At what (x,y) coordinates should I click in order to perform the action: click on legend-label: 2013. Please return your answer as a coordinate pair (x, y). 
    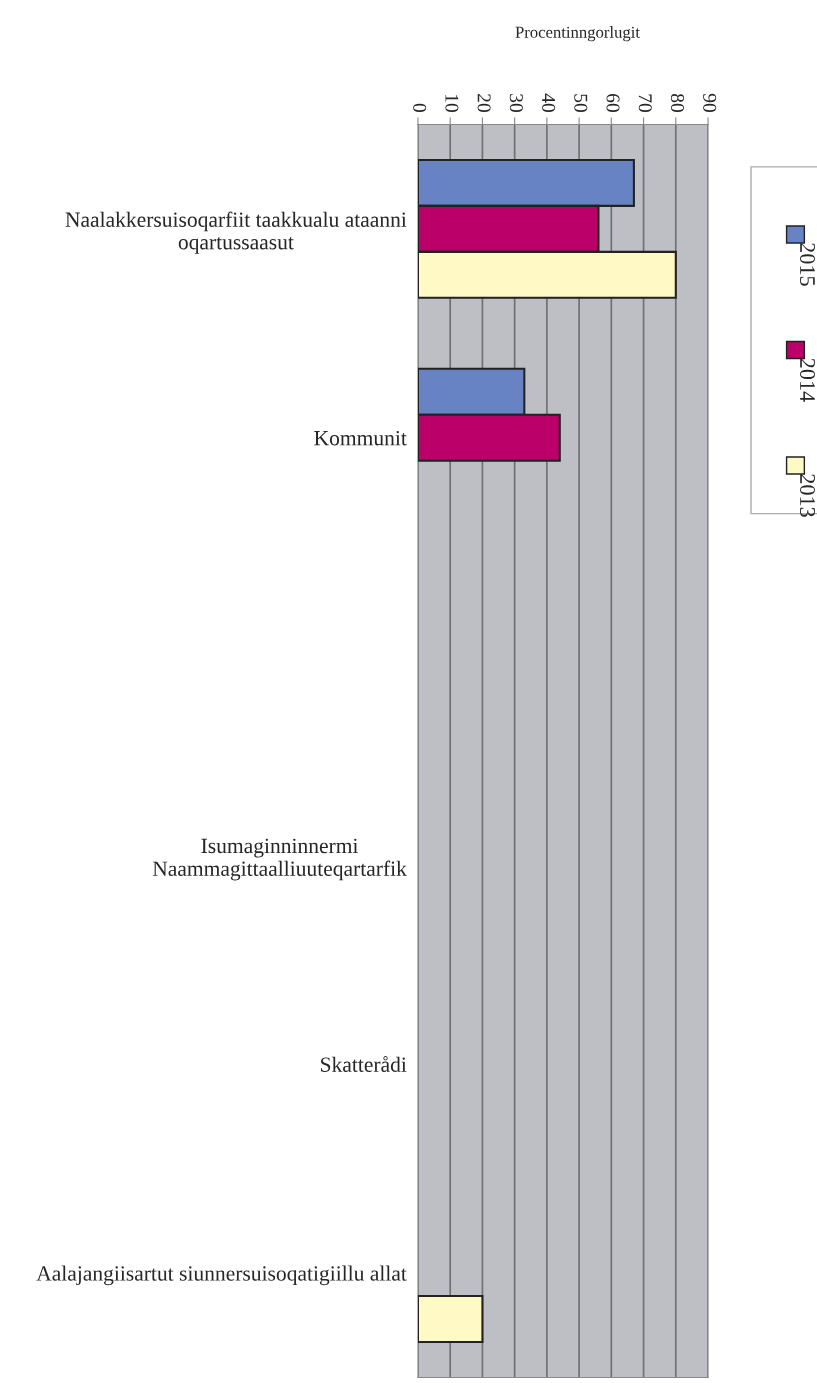
    Looking at the image, I should click on (807, 495).